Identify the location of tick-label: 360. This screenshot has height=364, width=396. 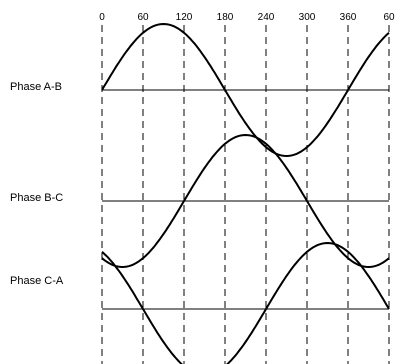
(348, 17).